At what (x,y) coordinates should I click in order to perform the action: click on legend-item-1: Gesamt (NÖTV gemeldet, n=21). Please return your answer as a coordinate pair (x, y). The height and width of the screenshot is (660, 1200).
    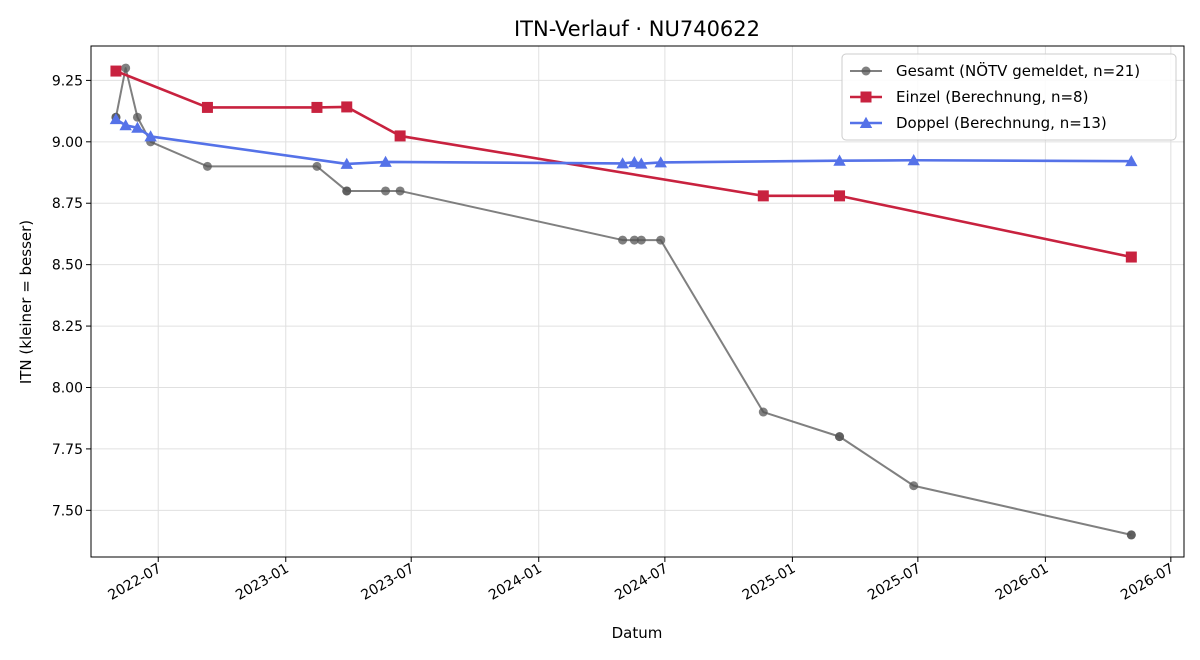
    Looking at the image, I should click on (995, 70).